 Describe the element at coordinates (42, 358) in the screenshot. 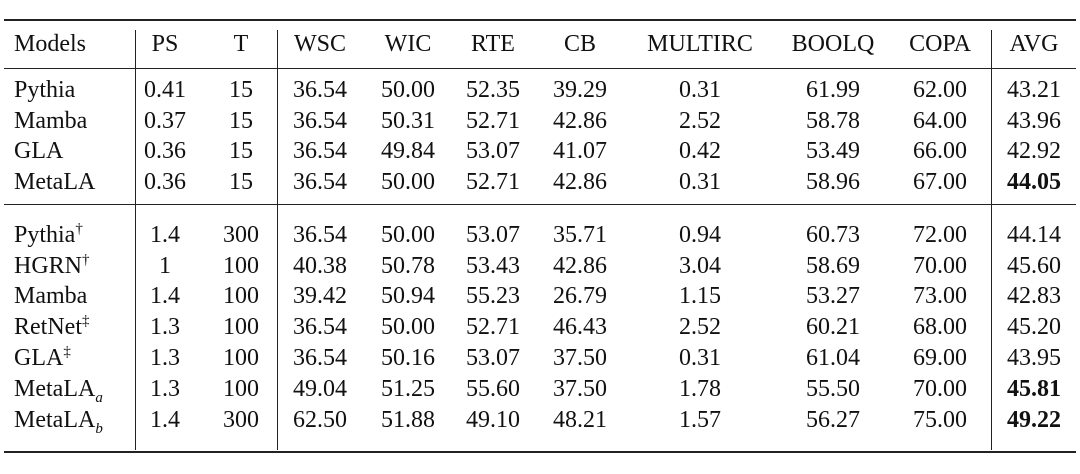

I see `model-name: GLA‡` at that location.